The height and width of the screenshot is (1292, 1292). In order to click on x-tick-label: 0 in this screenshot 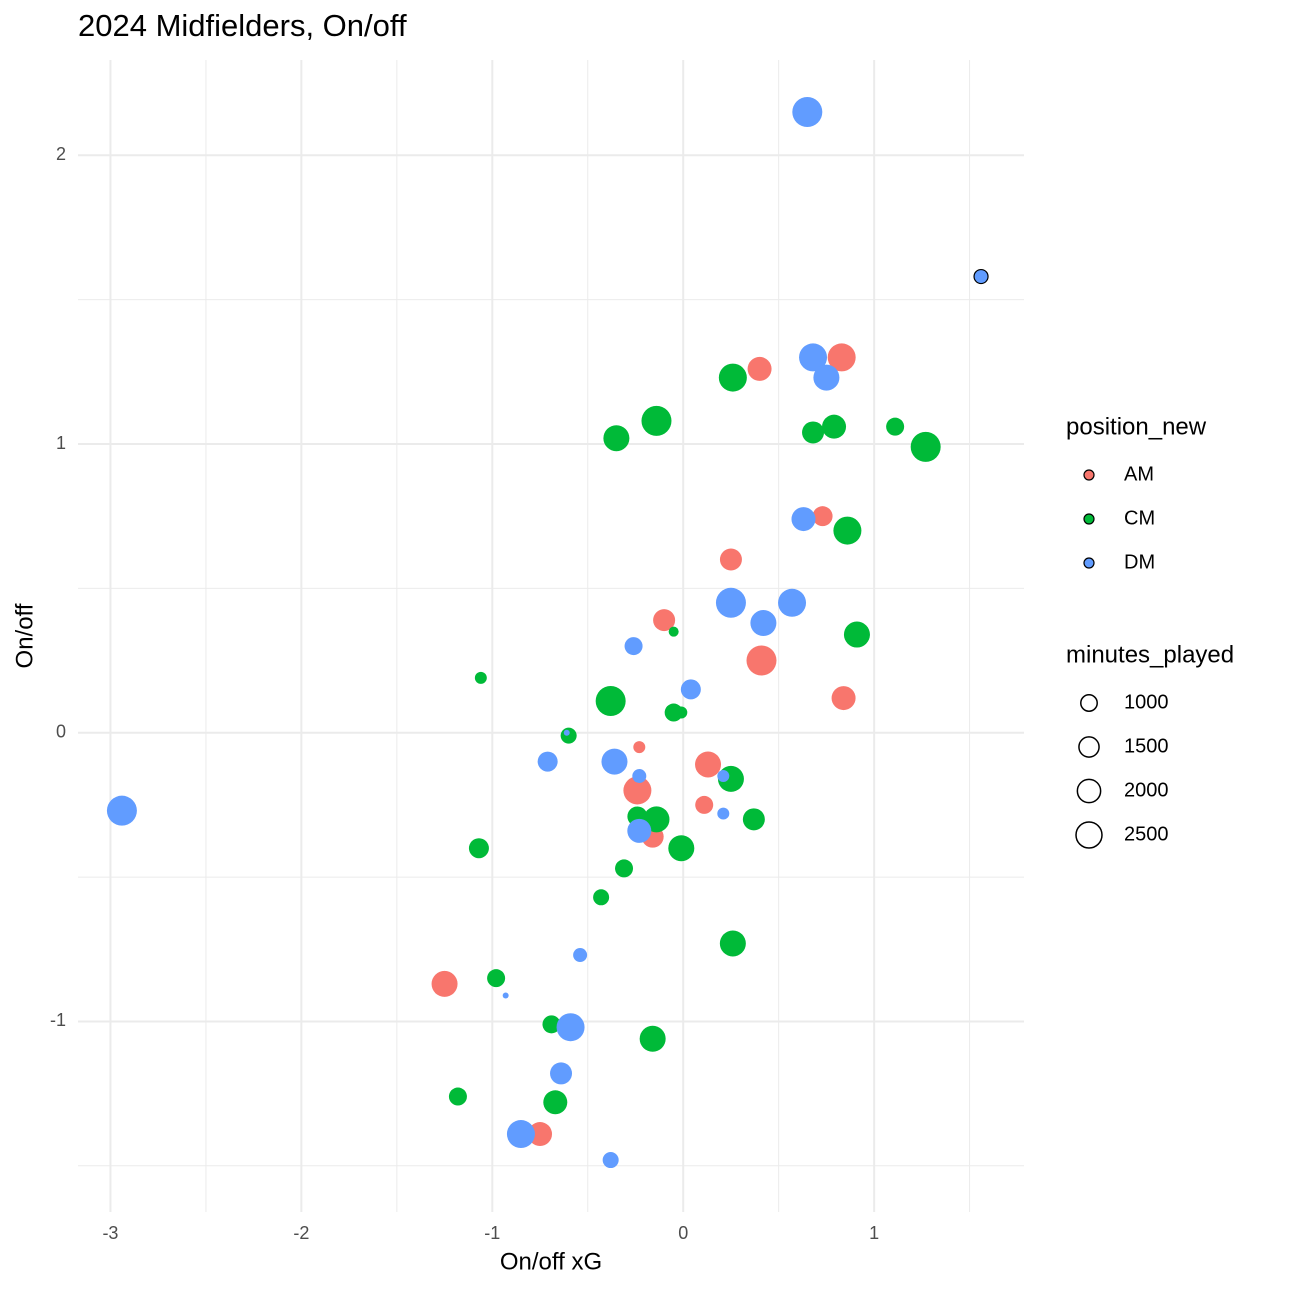, I will do `click(683, 1233)`.